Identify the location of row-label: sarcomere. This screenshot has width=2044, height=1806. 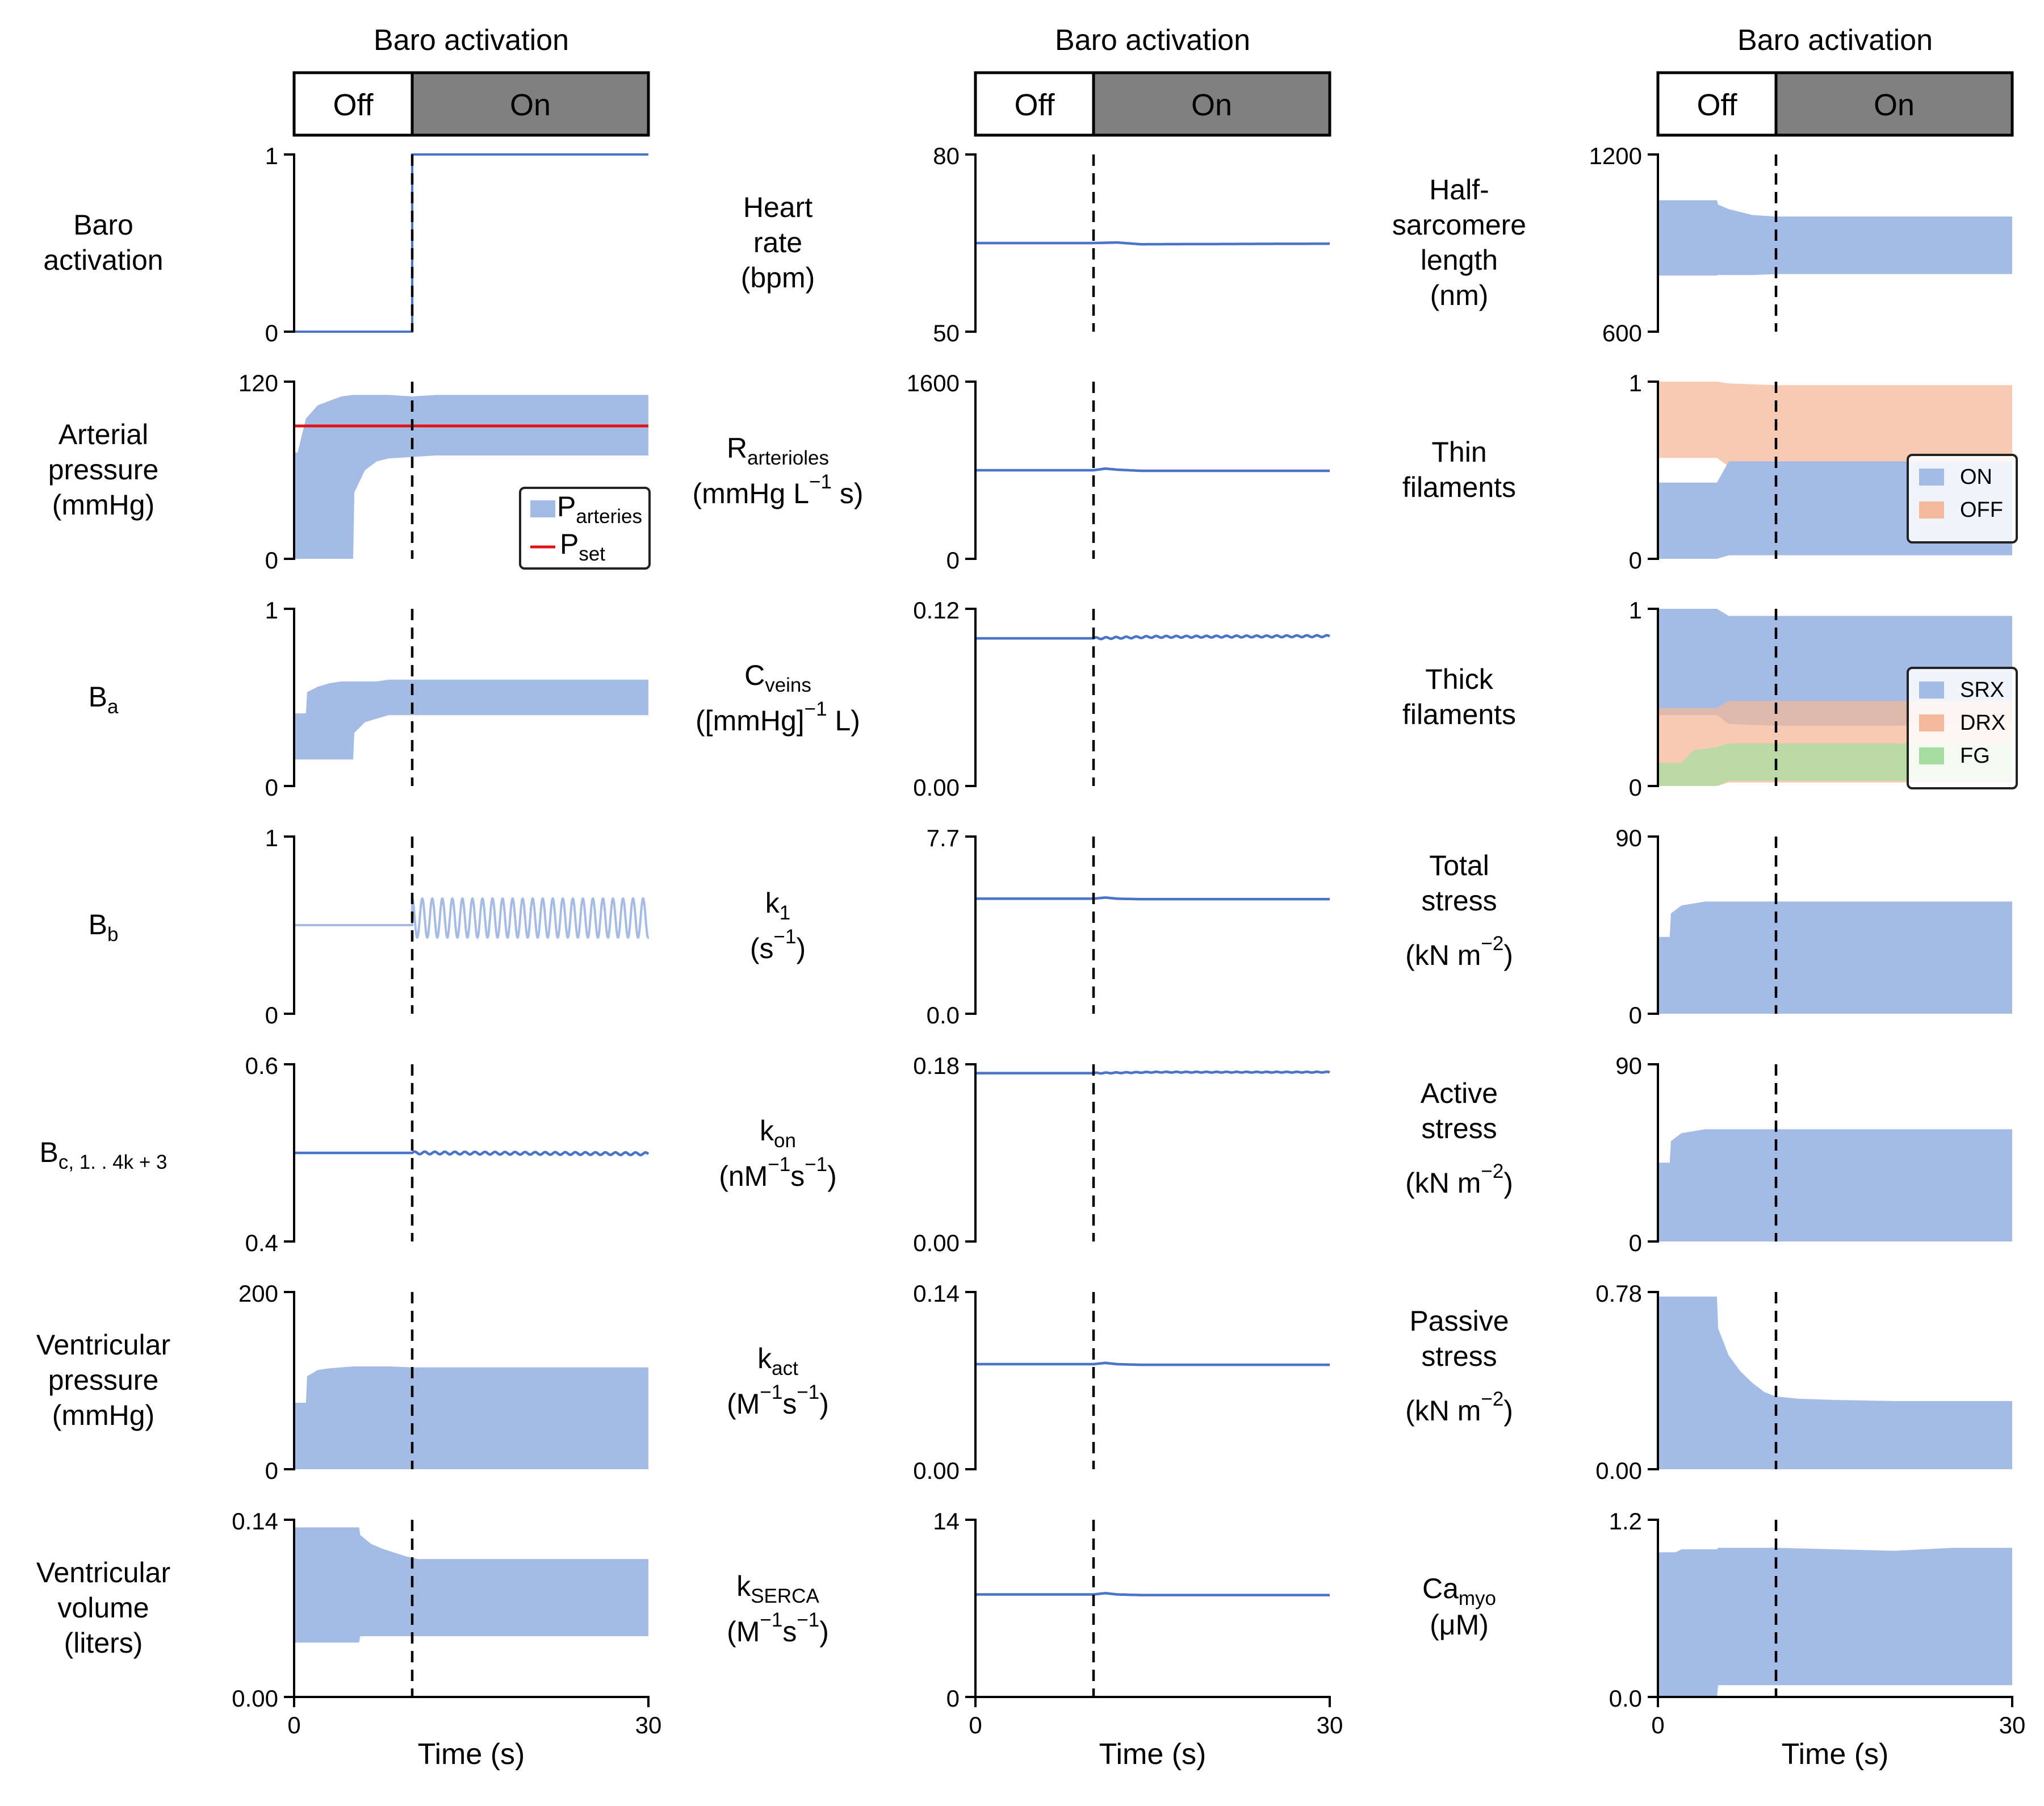
(1459, 225).